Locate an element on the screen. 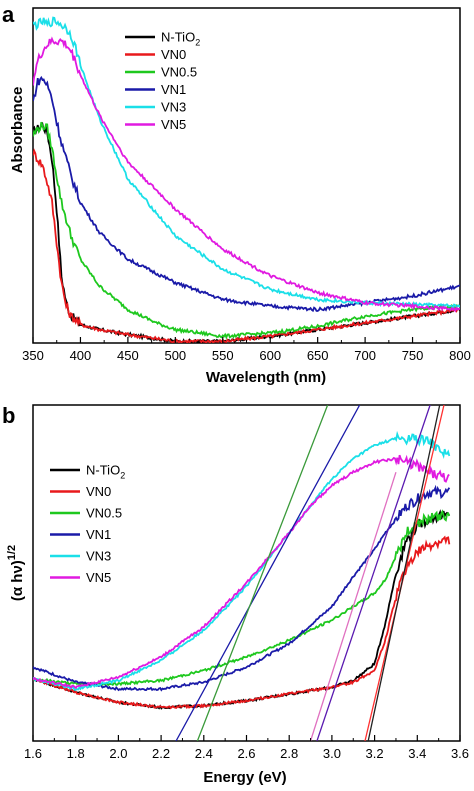  x-tick-label: 2.6 is located at coordinates (246, 753).